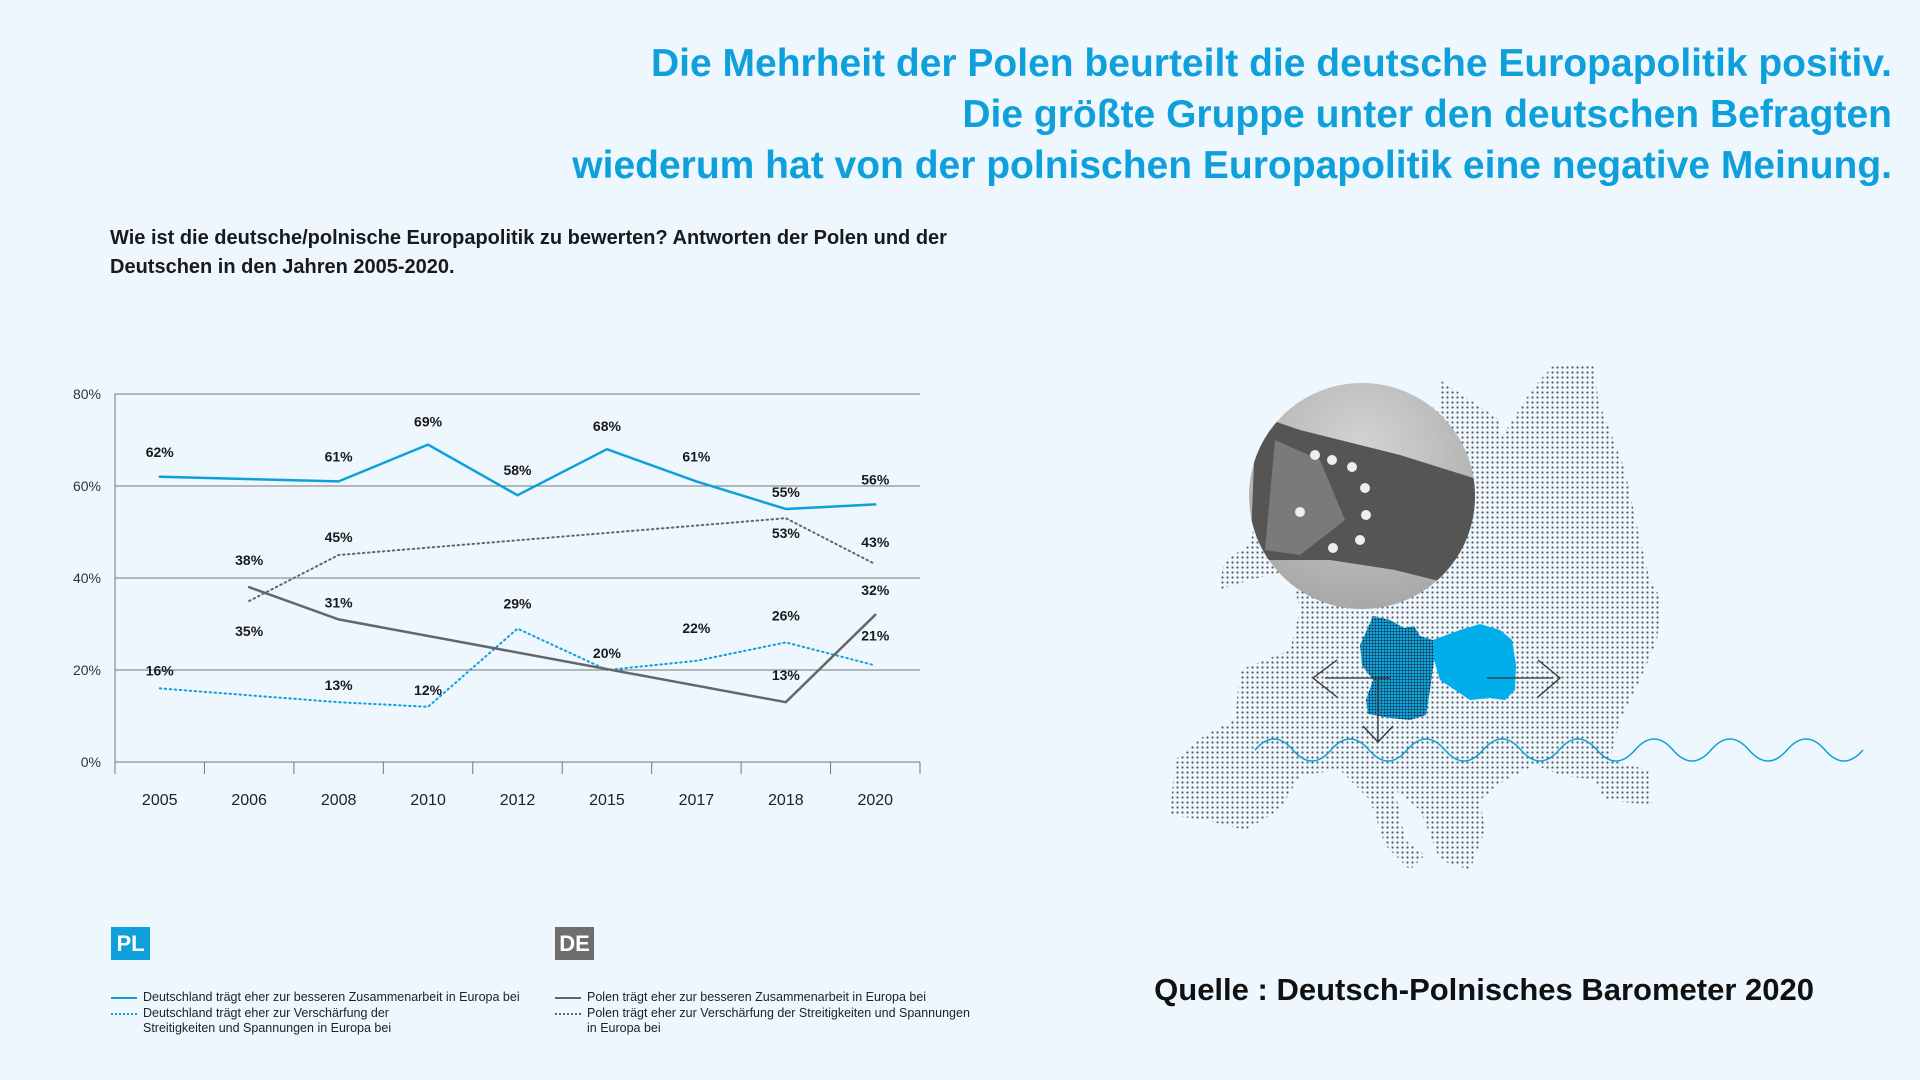 Image resolution: width=1920 pixels, height=1080 pixels. What do you see at coordinates (1559, 750) in the screenshot?
I see `wave-line` at bounding box center [1559, 750].